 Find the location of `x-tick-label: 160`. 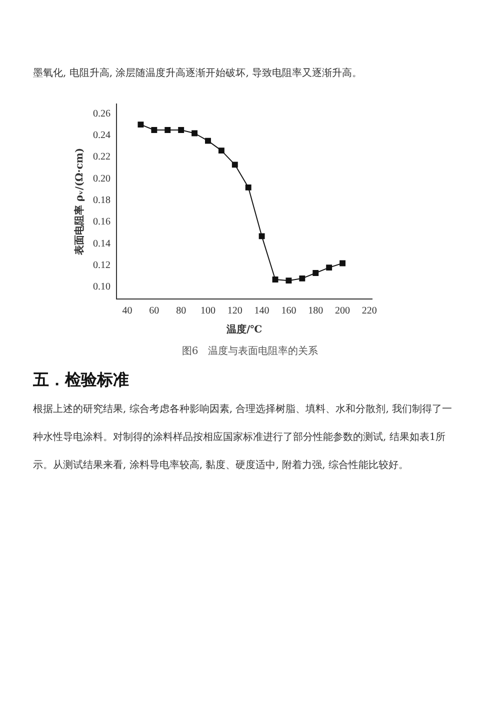

x-tick-label: 160 is located at coordinates (288, 311).